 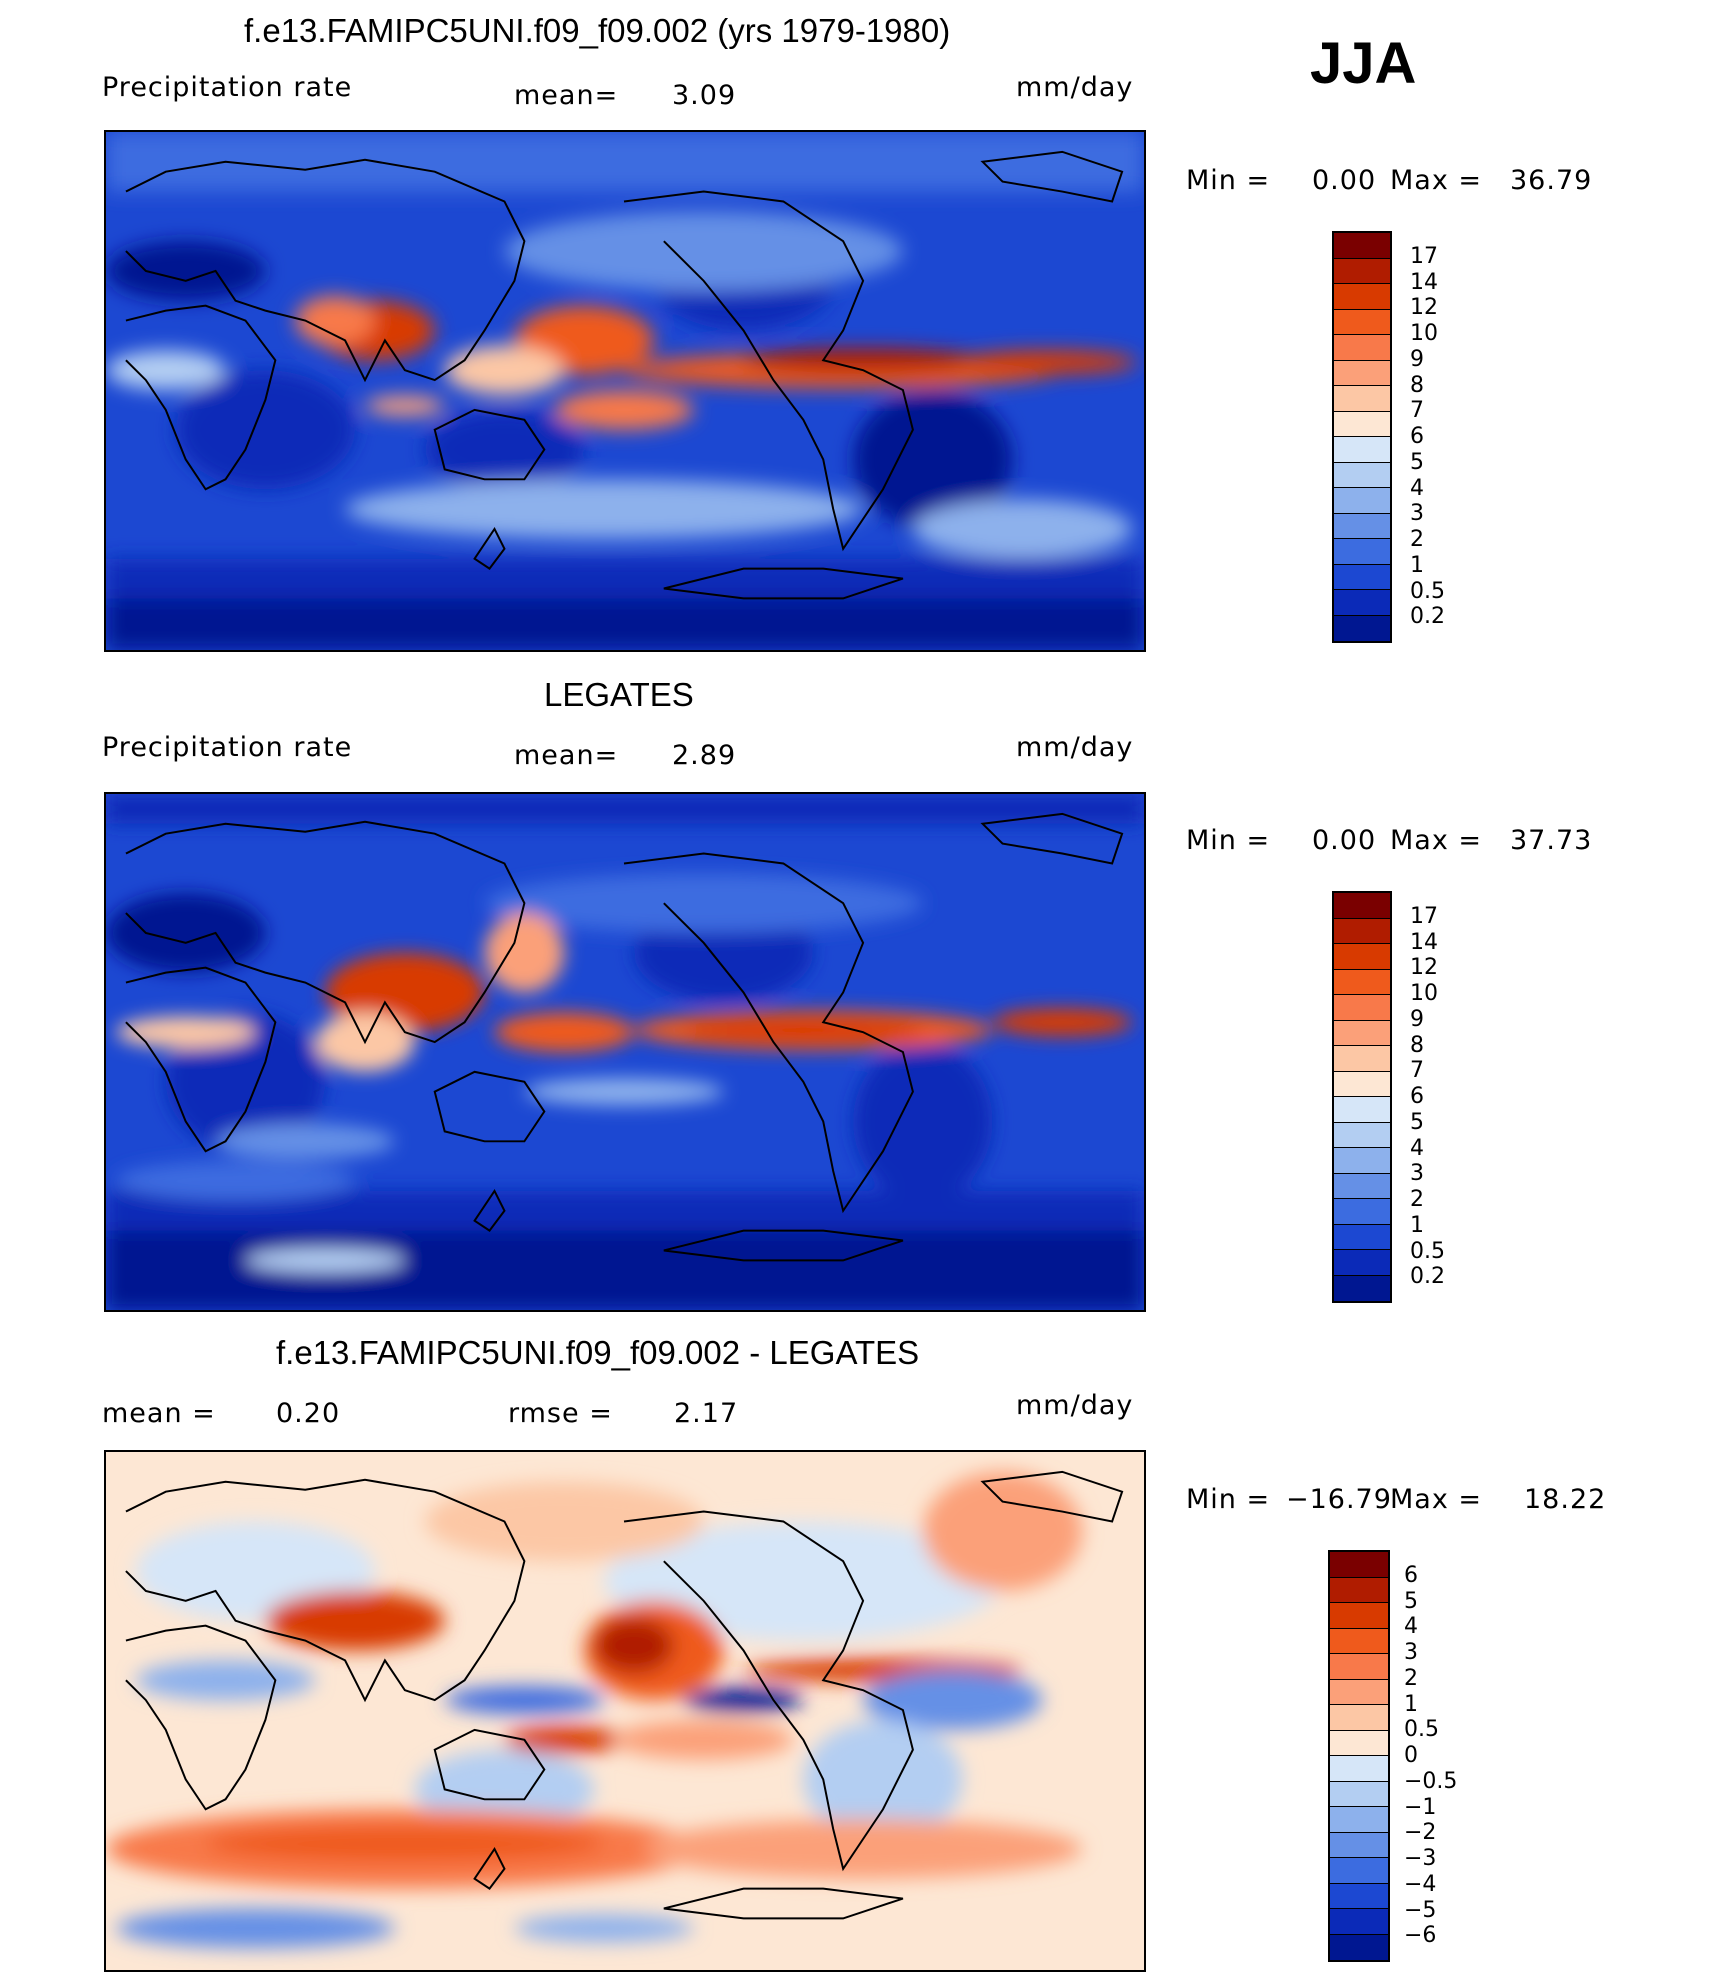 What do you see at coordinates (1344, 180) in the screenshot?
I see `min-value-model: 0.00` at bounding box center [1344, 180].